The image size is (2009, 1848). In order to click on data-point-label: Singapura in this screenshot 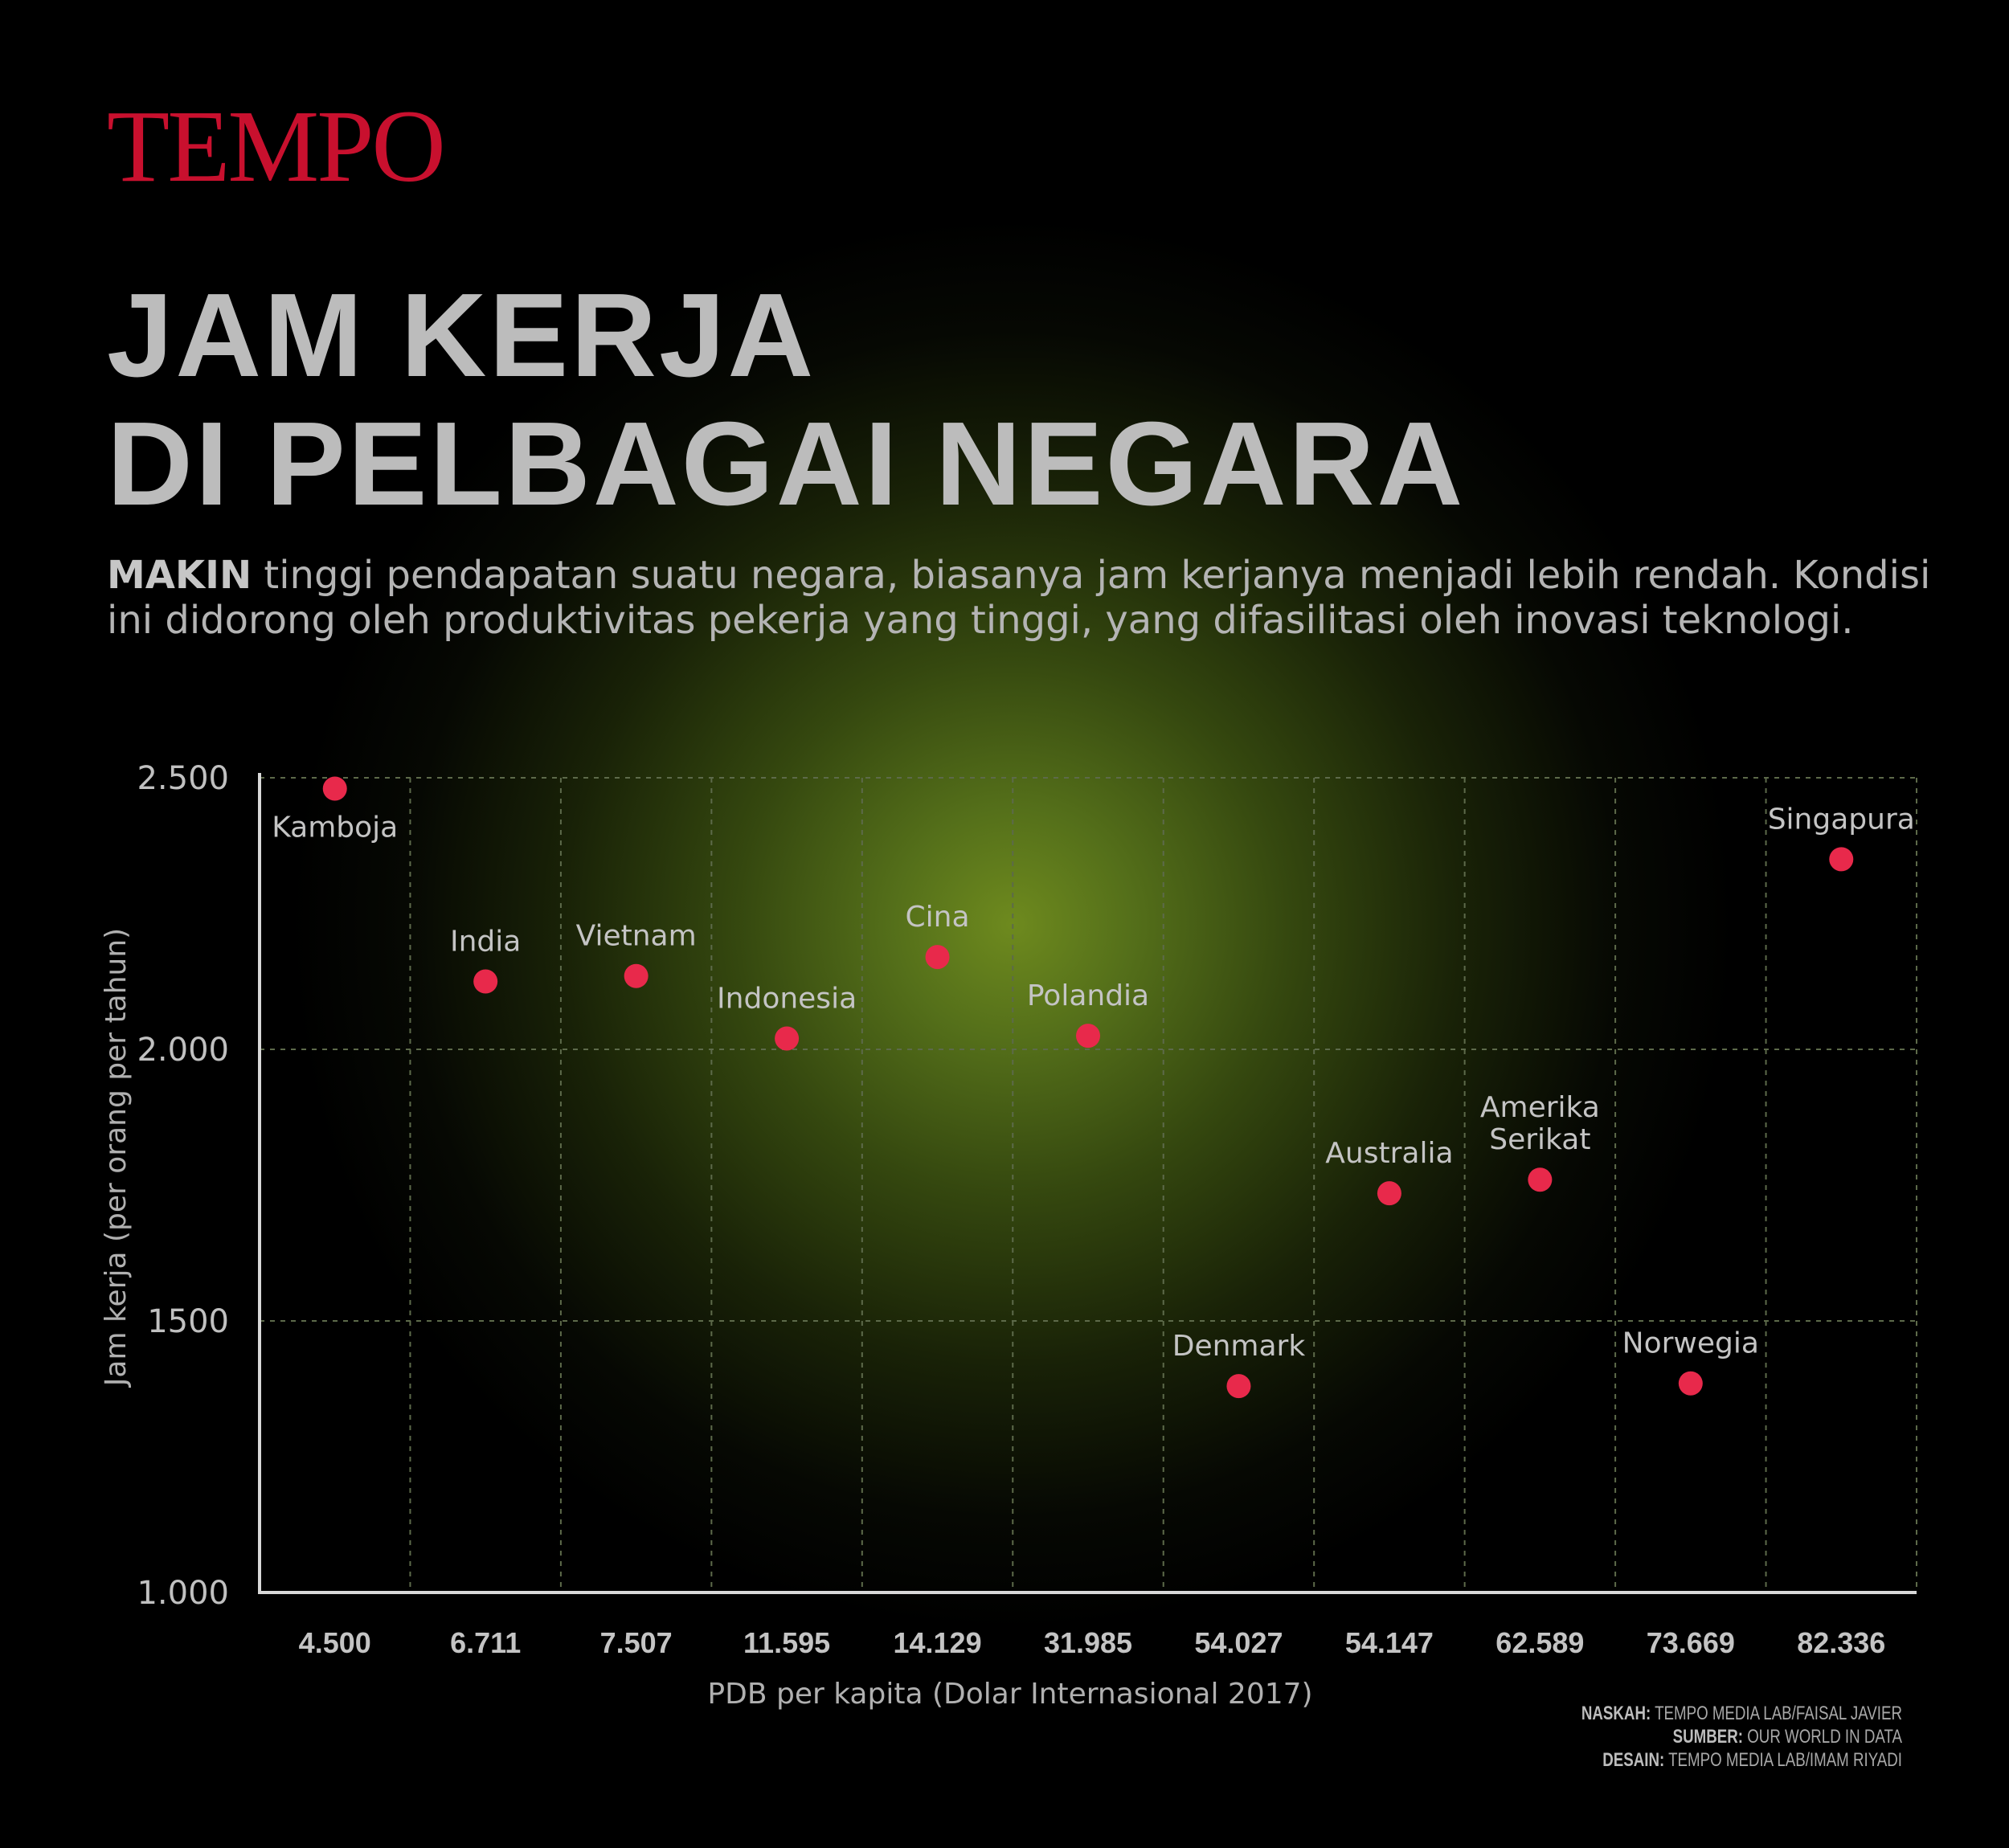, I will do `click(1841, 819)`.